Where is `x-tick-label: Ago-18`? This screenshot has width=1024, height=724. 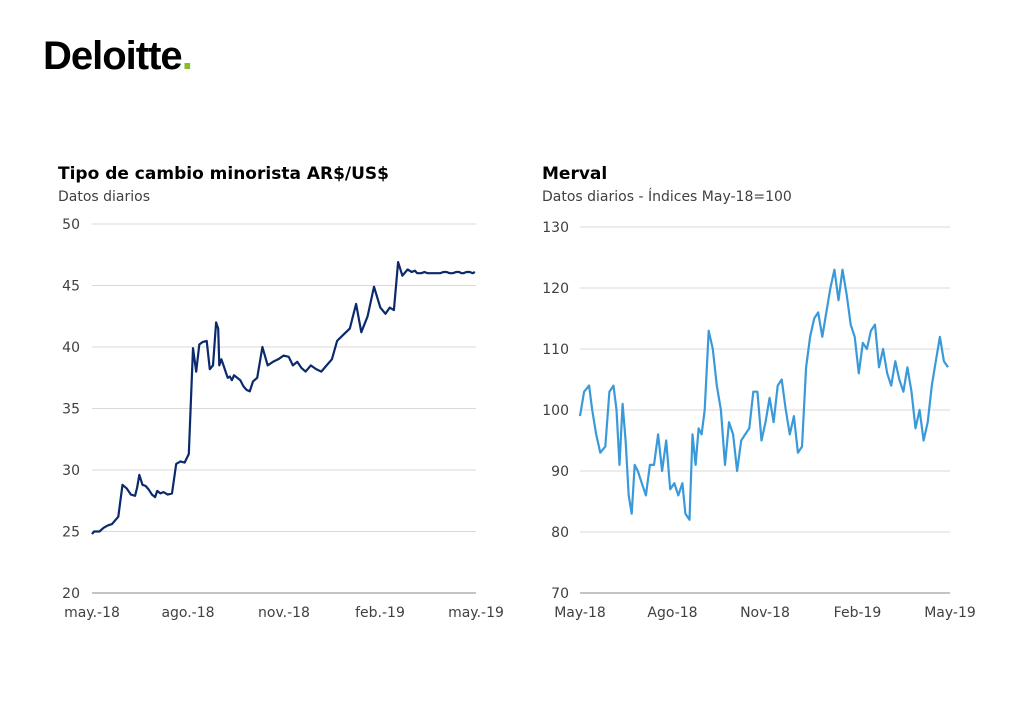
x-tick-label: Ago-18 is located at coordinates (672, 613).